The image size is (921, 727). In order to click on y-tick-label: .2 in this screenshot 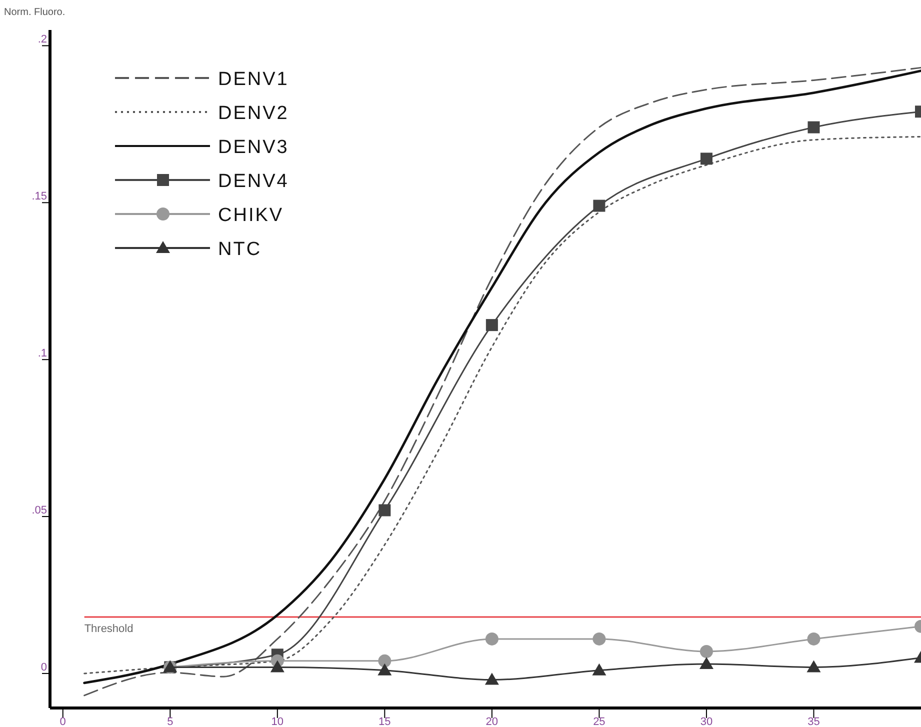, I will do `click(42, 40)`.